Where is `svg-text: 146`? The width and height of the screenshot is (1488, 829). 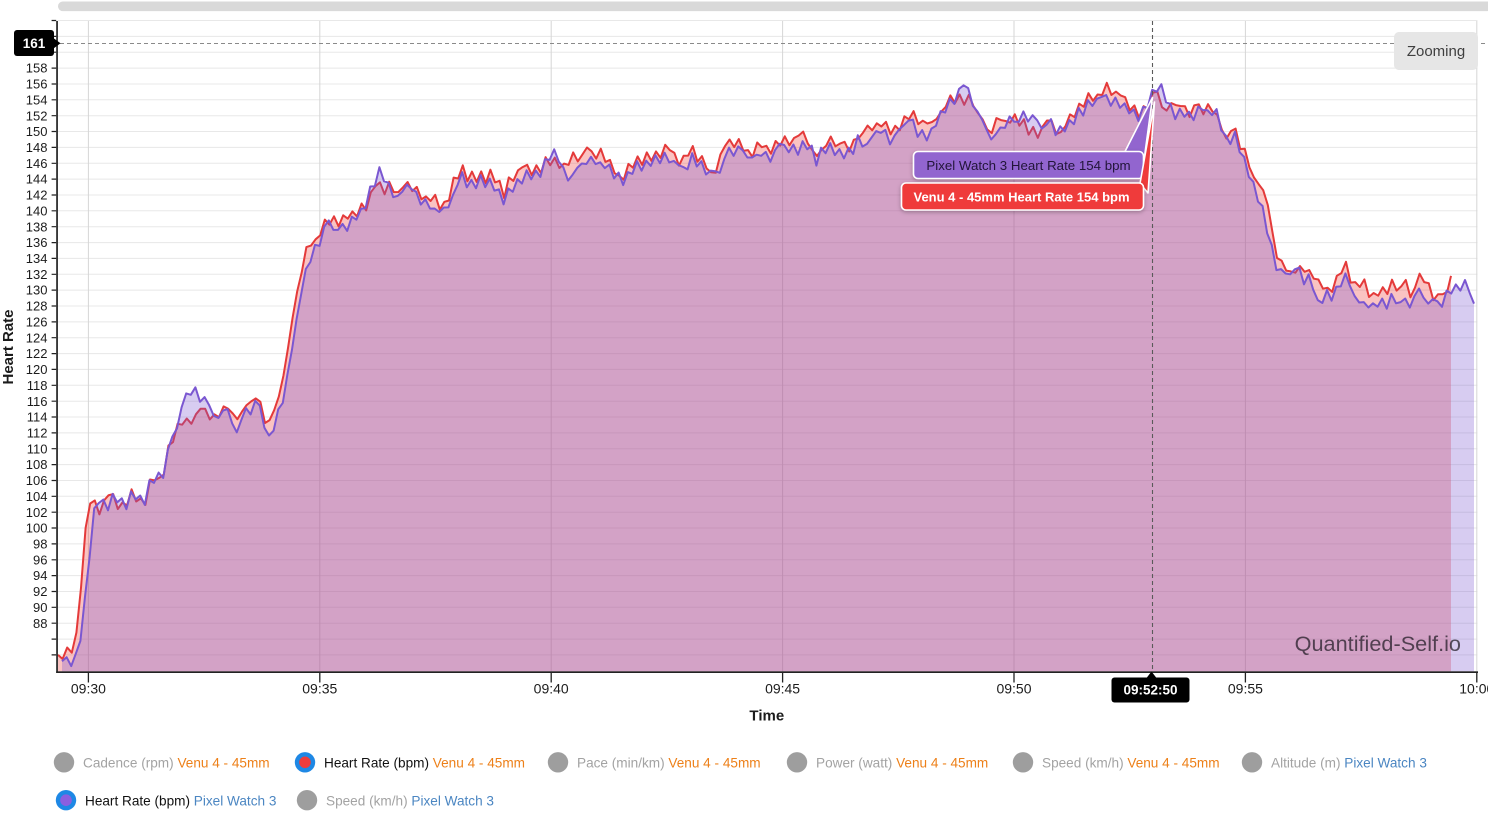 svg-text: 146 is located at coordinates (37, 163).